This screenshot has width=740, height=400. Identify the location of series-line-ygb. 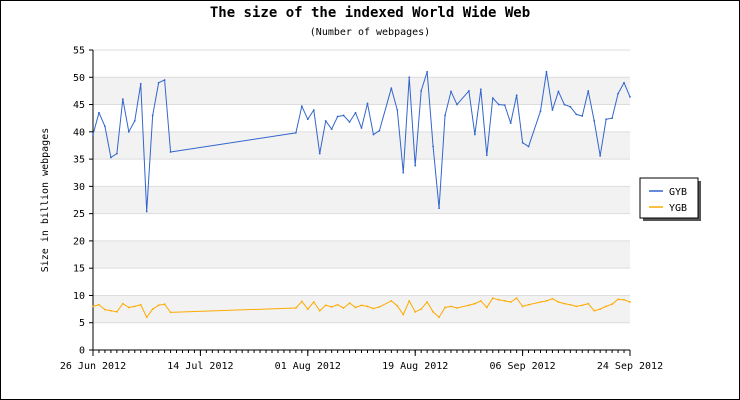
(361, 307).